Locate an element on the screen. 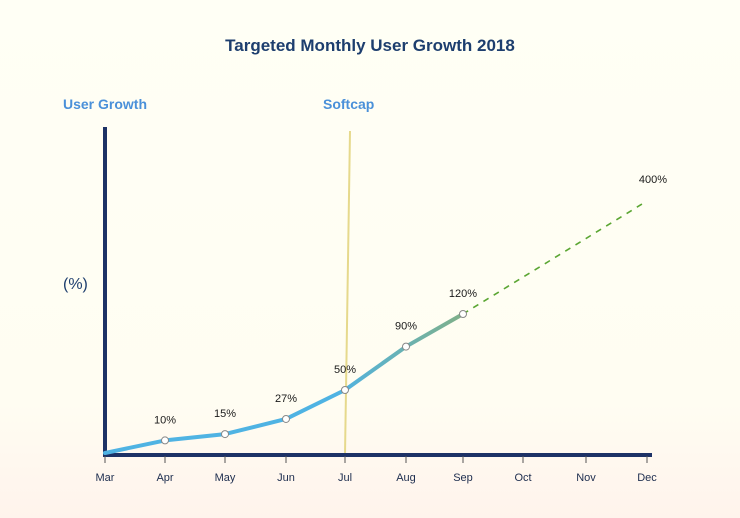 Image resolution: width=740 pixels, height=518 pixels. data-point-apr is located at coordinates (165, 440).